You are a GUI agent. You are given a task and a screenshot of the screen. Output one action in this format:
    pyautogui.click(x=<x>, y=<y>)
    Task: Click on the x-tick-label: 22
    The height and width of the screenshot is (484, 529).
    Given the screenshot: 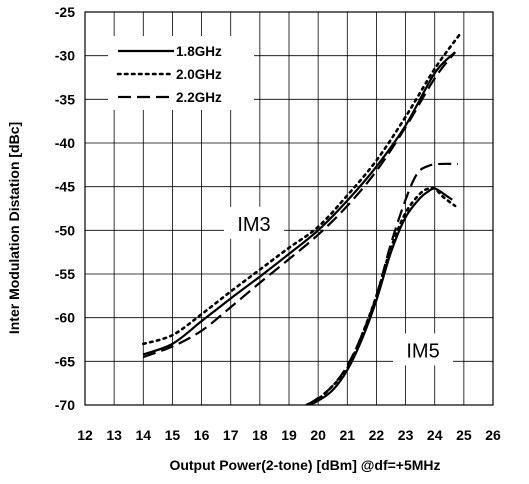 What is the action you would take?
    pyautogui.click(x=377, y=435)
    